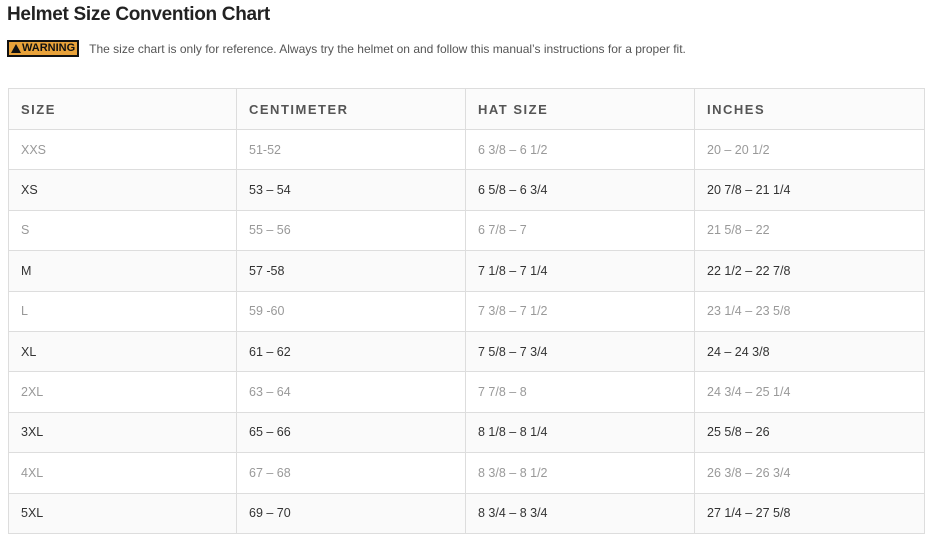 This screenshot has height=547, width=935. I want to click on cell-size: XS, so click(122, 190).